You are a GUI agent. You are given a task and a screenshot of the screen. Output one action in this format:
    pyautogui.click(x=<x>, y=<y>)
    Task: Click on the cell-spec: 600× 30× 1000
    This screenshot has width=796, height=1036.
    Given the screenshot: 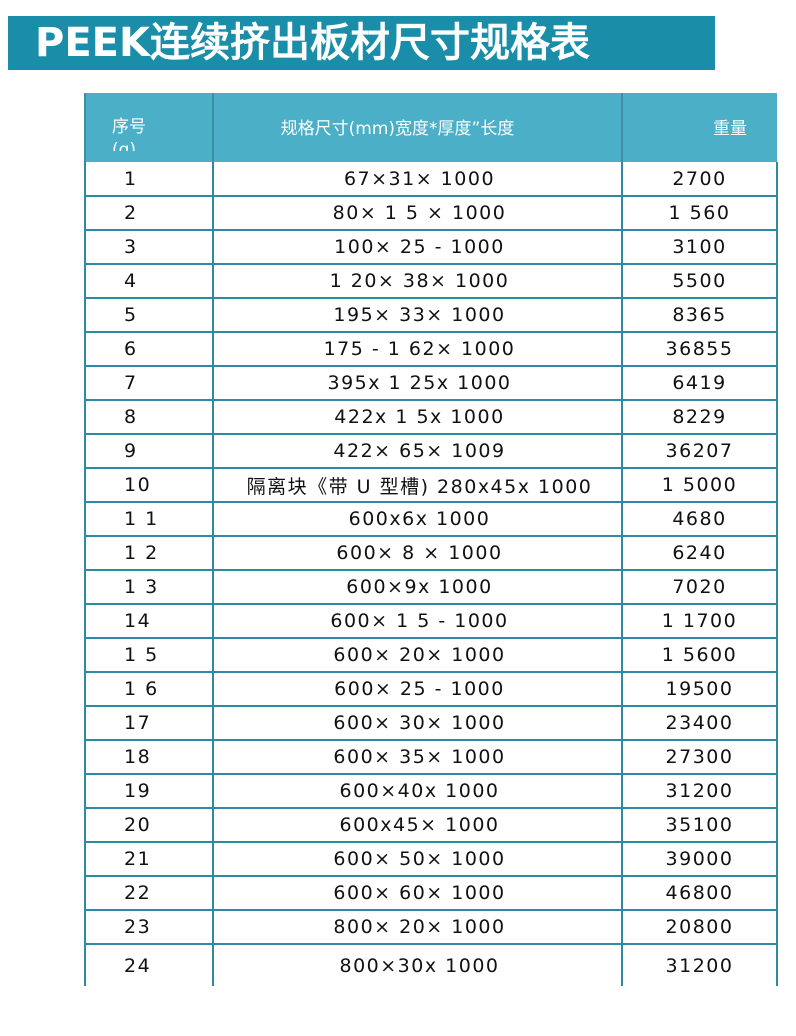 What is the action you would take?
    pyautogui.click(x=418, y=723)
    